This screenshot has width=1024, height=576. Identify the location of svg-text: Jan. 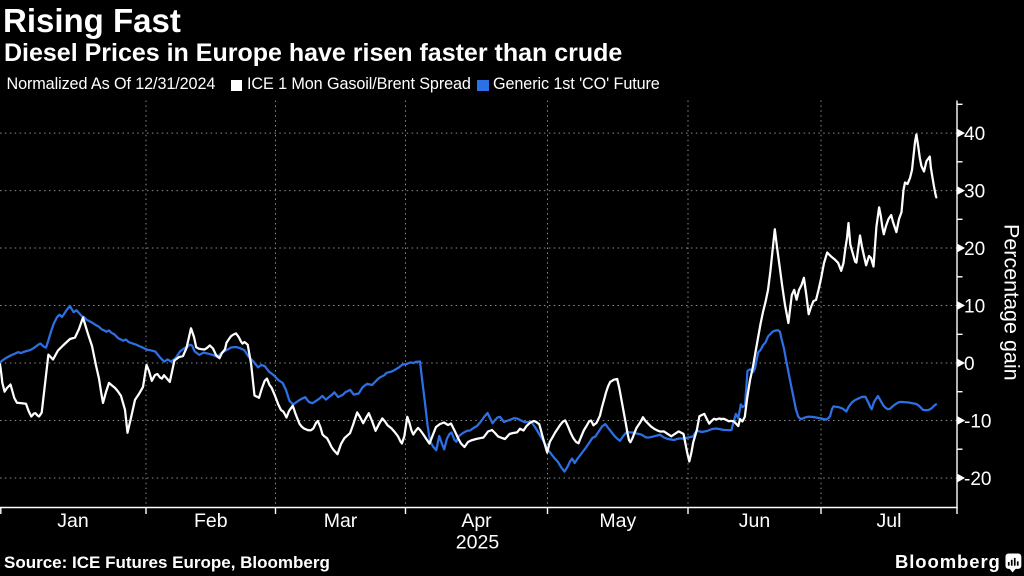
(72, 521).